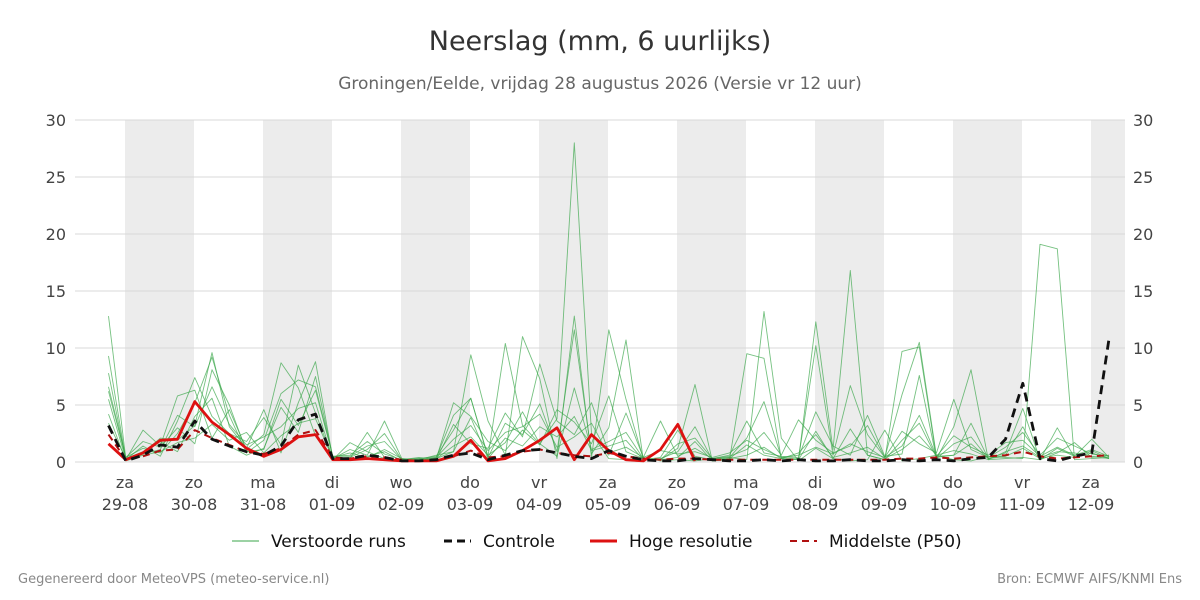  Describe the element at coordinates (470, 504) in the screenshot. I see `x-tick-date: 03-09` at that location.